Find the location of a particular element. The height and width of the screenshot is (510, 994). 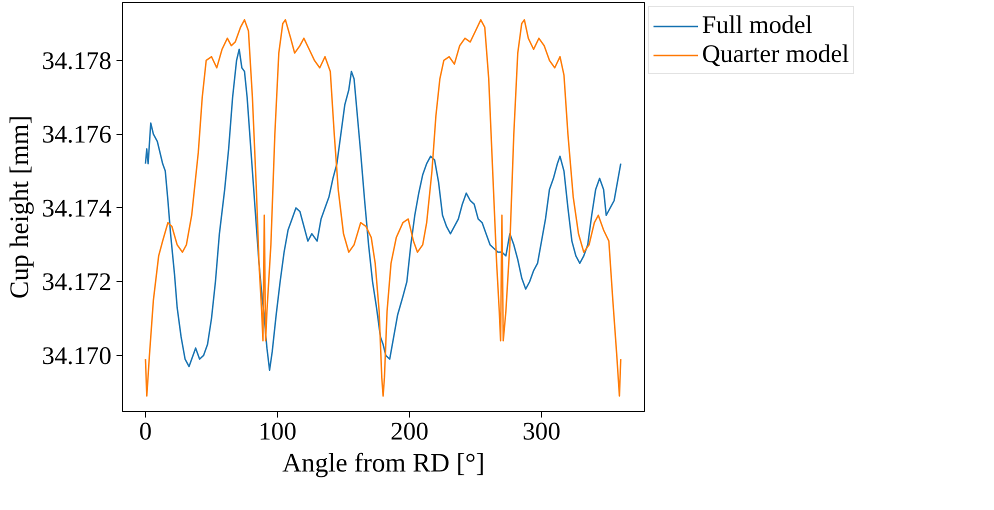

y-tick-label: 34.176 is located at coordinates (77, 134).